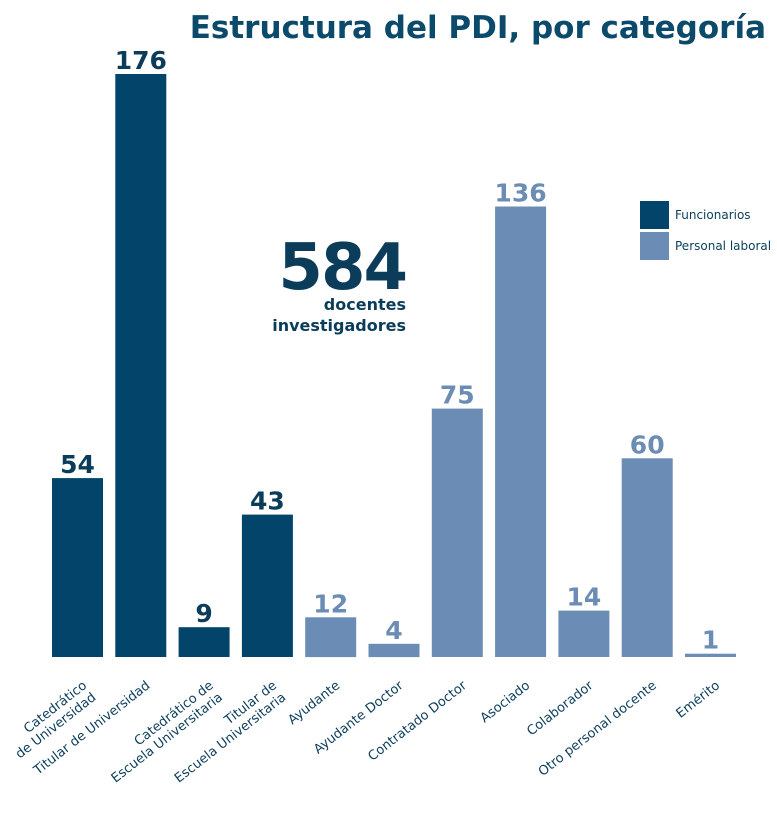 The width and height of the screenshot is (777, 834). What do you see at coordinates (654, 215) in the screenshot?
I see `legend-swatch-funcionarios` at bounding box center [654, 215].